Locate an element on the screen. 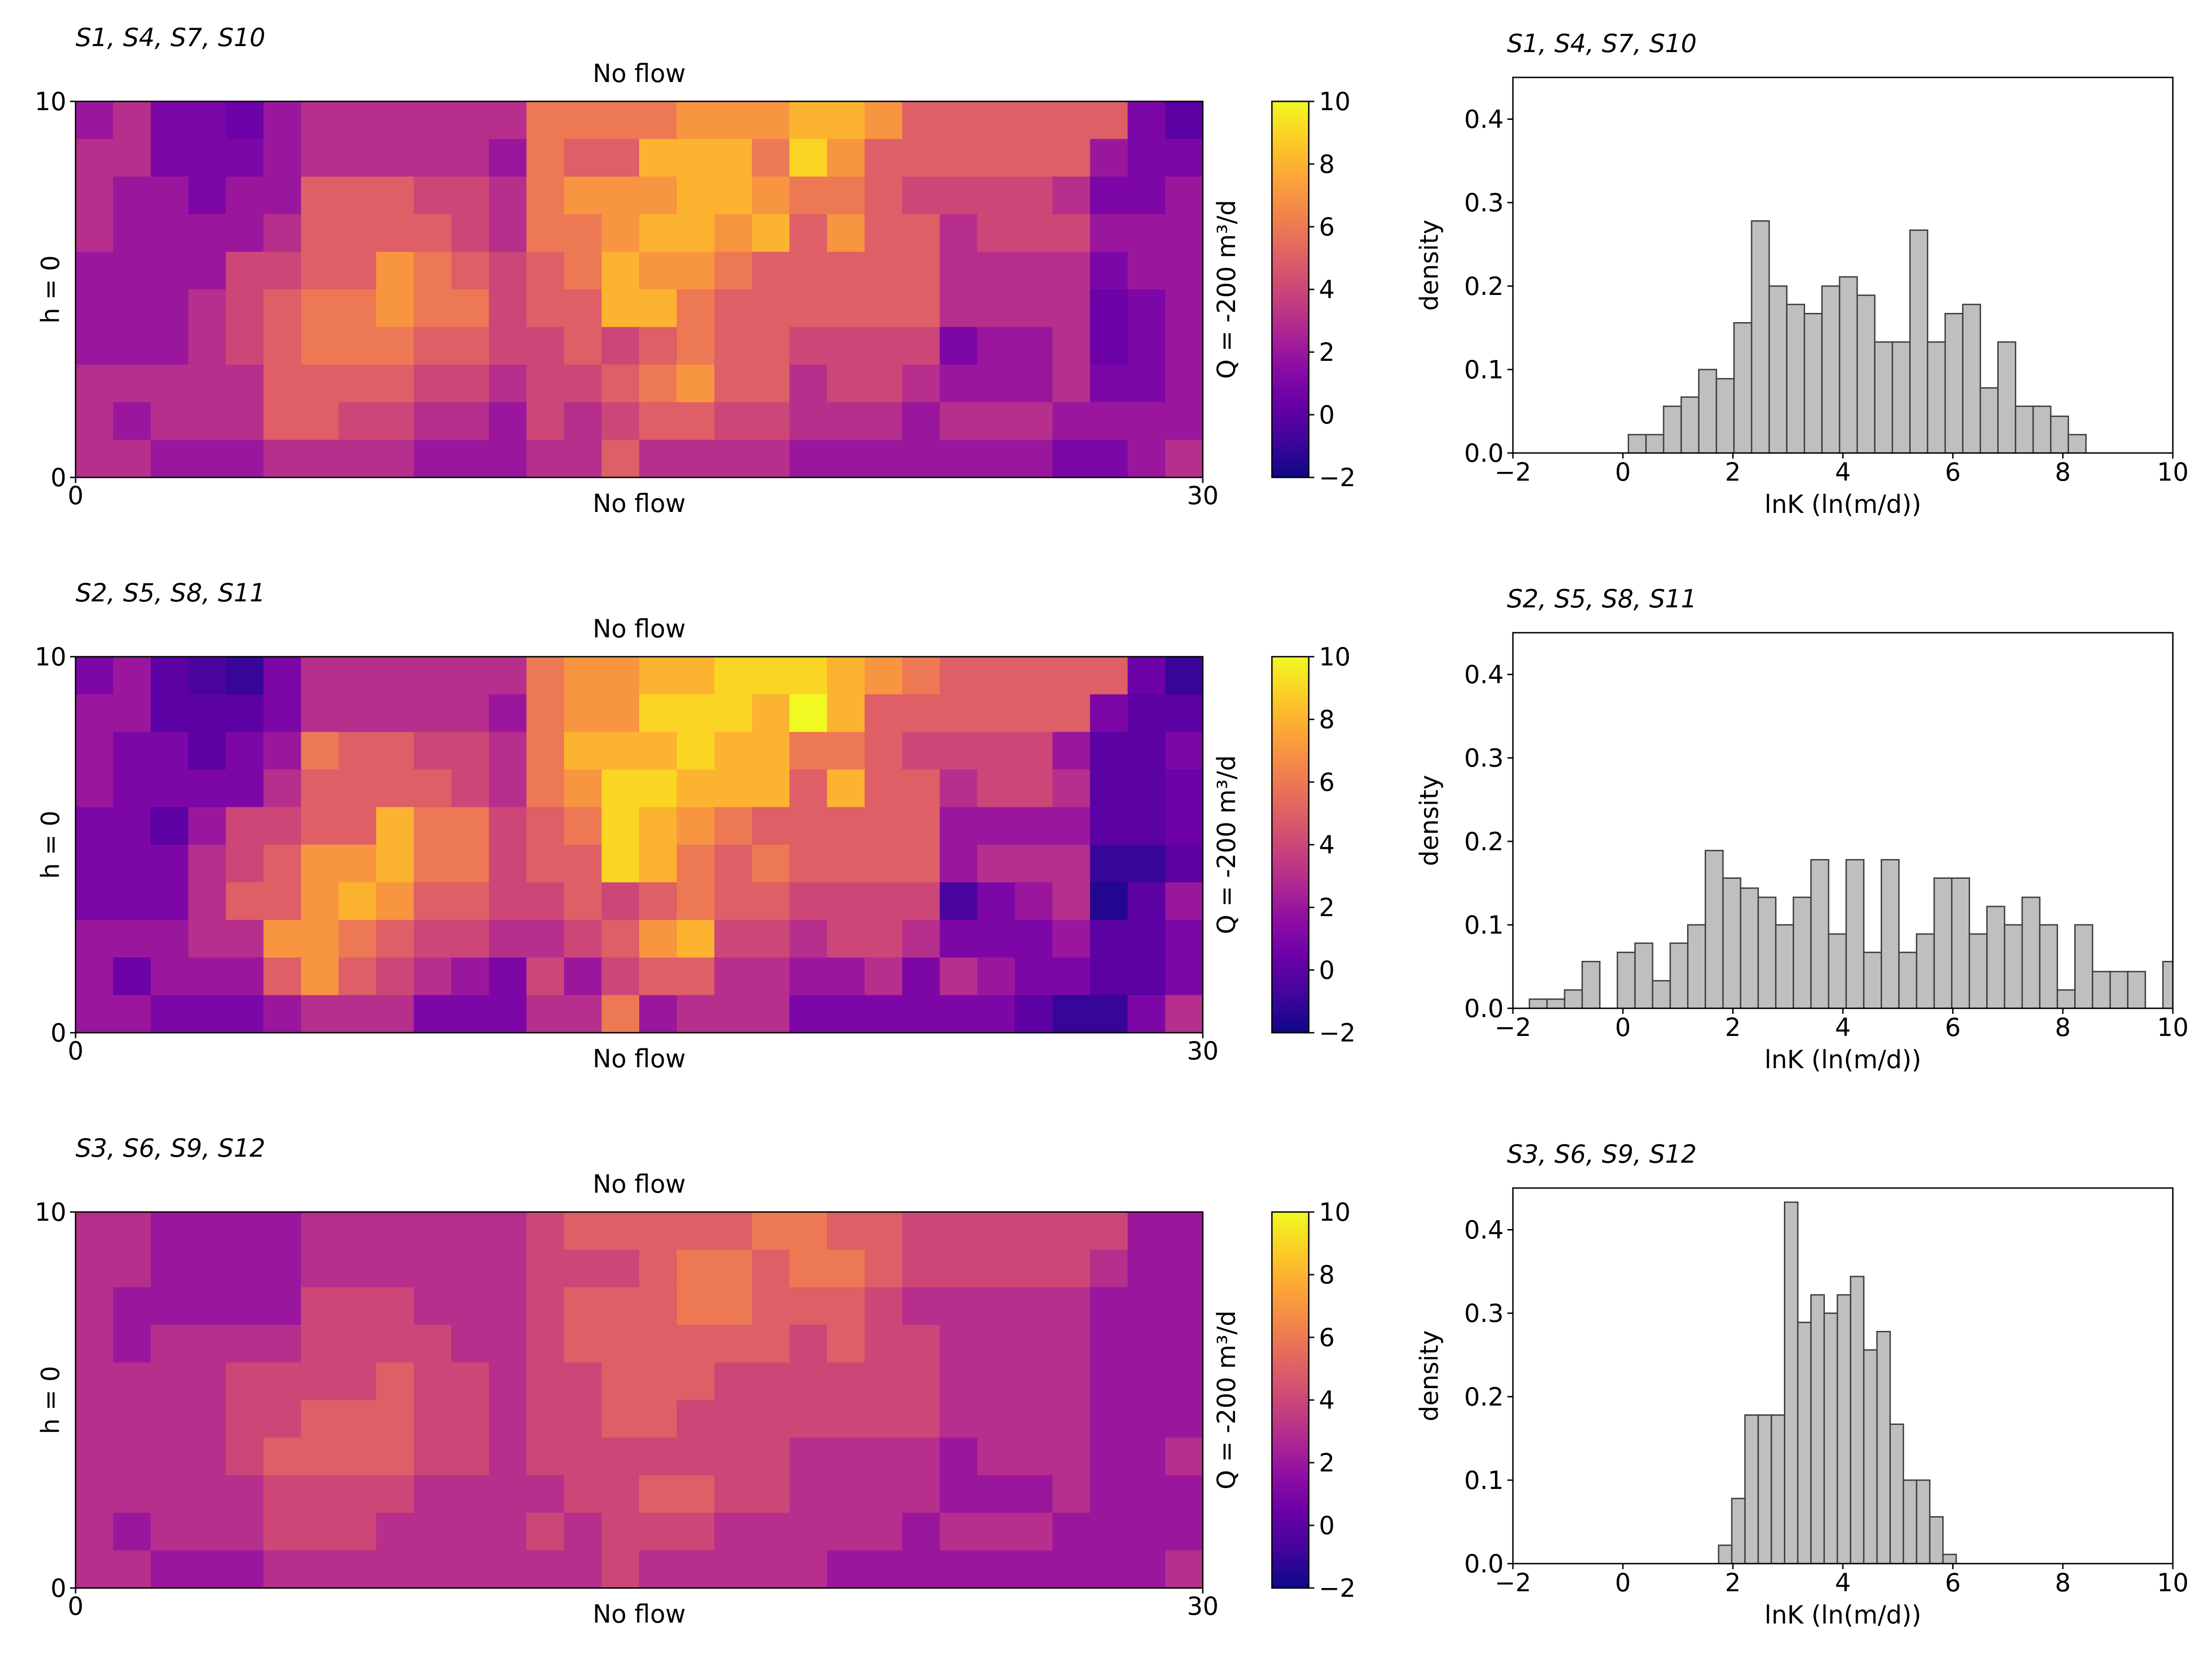  hist-x-tick-label: 6 is located at coordinates (1952, 472).